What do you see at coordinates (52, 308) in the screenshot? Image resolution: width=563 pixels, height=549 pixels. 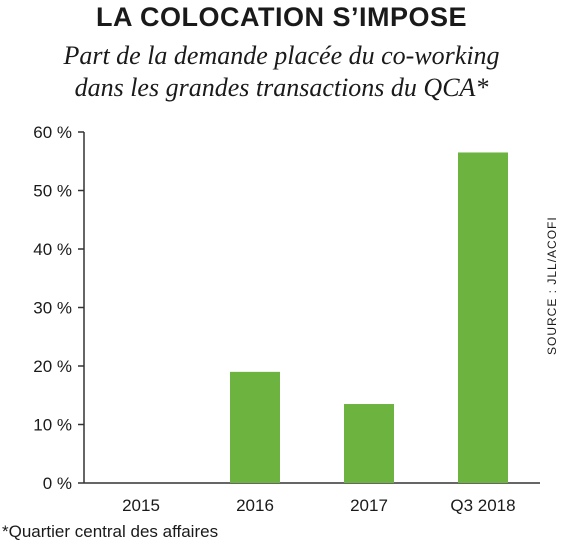 I see `y-tick-label: 30 %` at bounding box center [52, 308].